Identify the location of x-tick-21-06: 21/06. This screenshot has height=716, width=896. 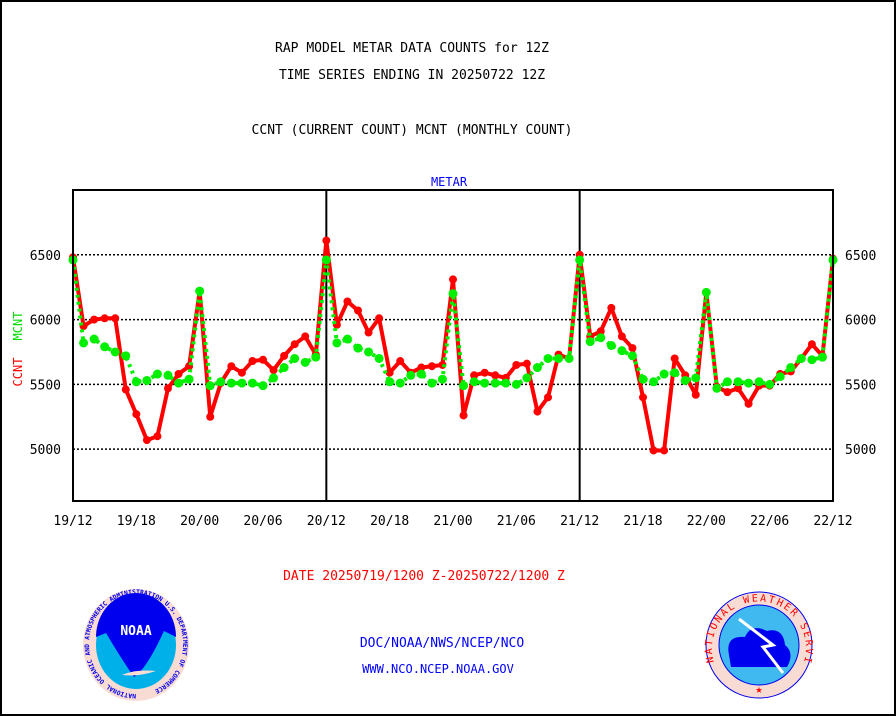
(516, 521).